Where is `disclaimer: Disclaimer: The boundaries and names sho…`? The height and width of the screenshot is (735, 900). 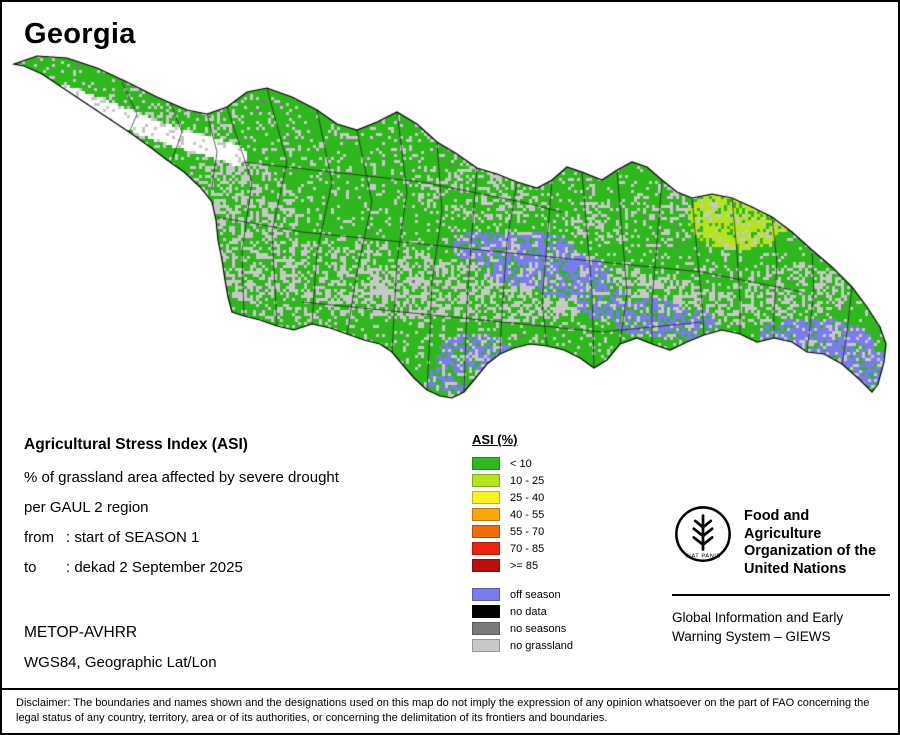 disclaimer: Disclaimer: The boundaries and names sho… is located at coordinates (443, 710).